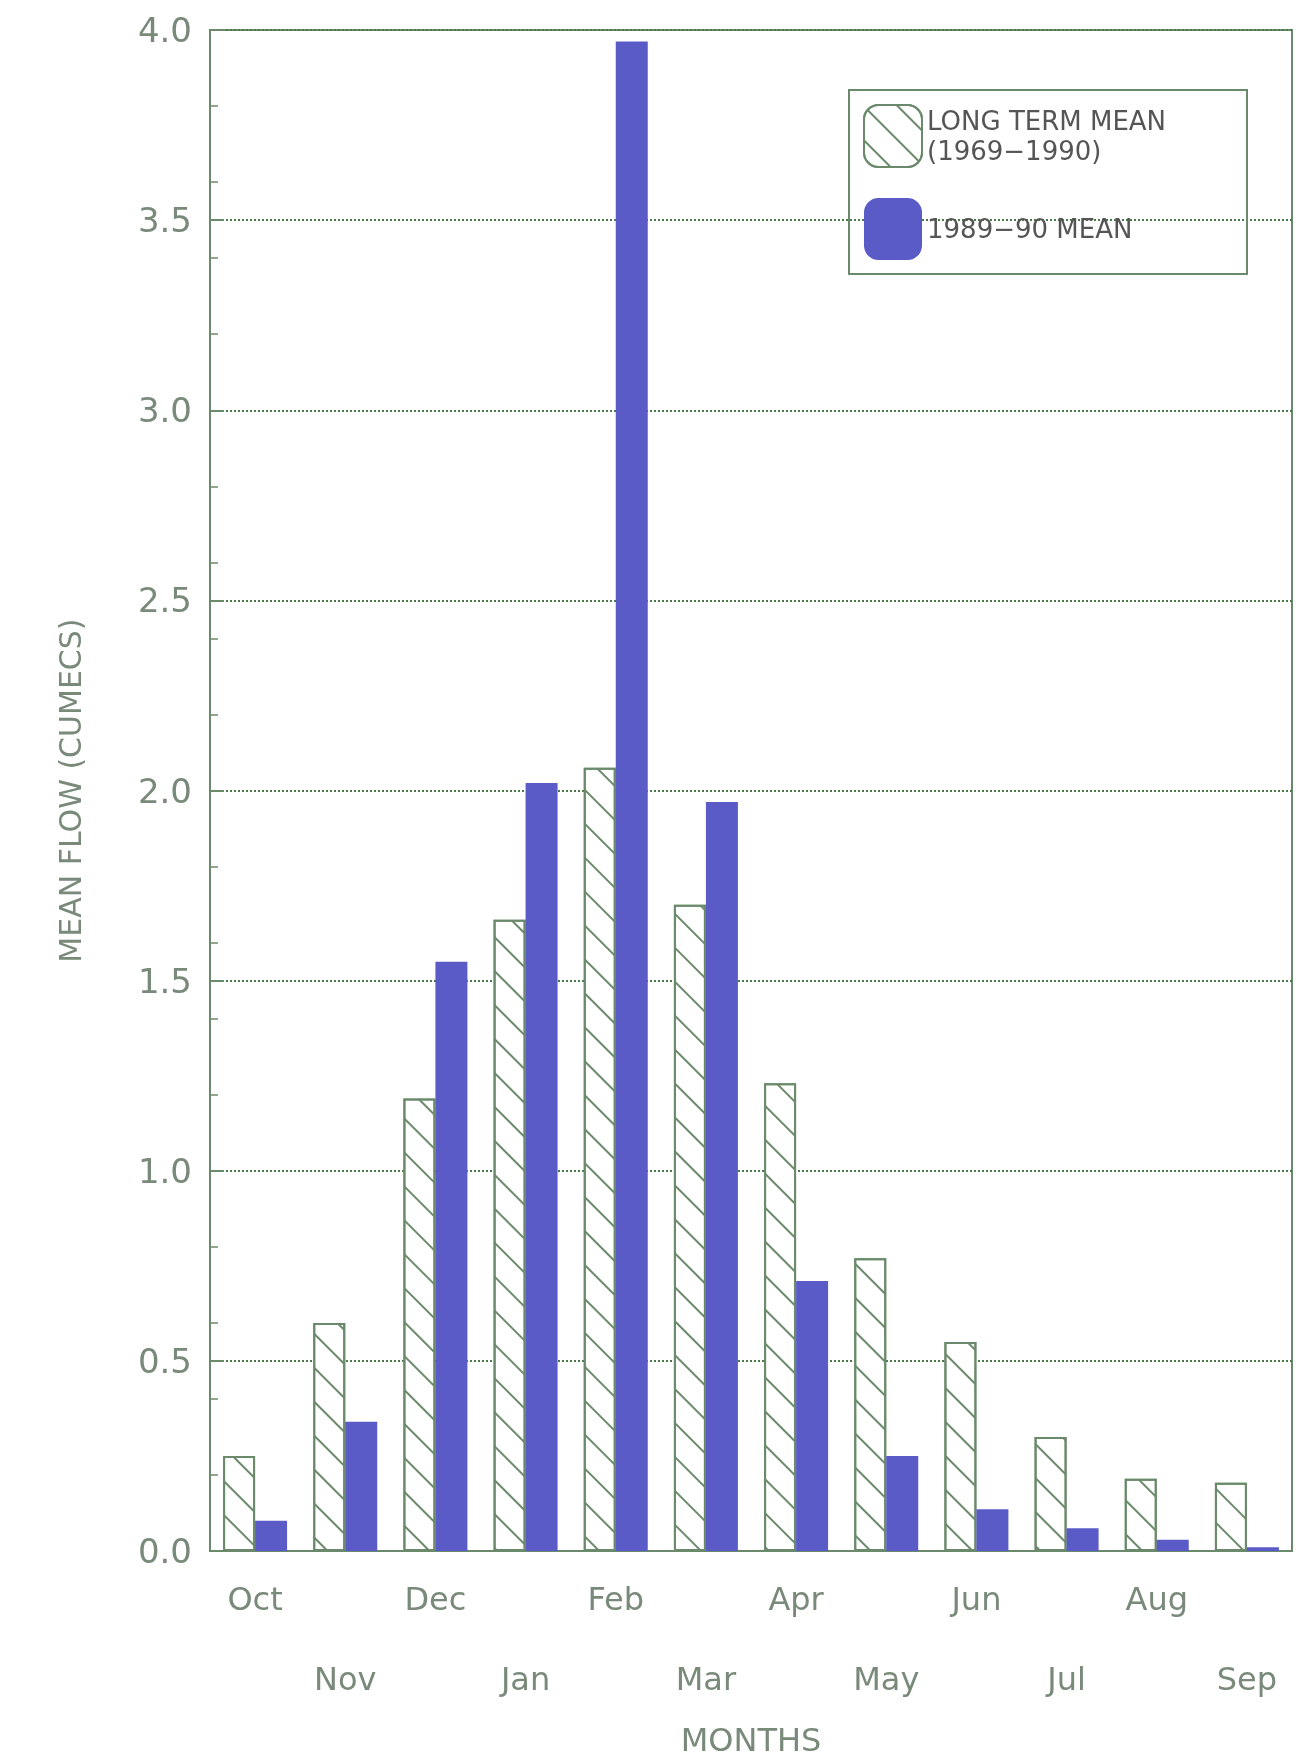 The height and width of the screenshot is (1761, 1302). Describe the element at coordinates (164, 980) in the screenshot. I see `y-tick-label: 1.5` at that location.